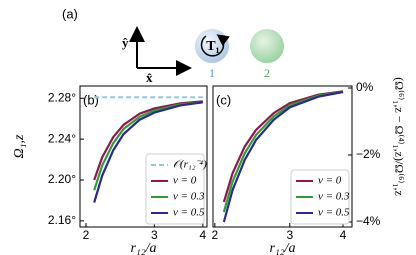 The height and width of the screenshot is (255, 416). I want to click on y-axis-label: ŷ, so click(125, 42).